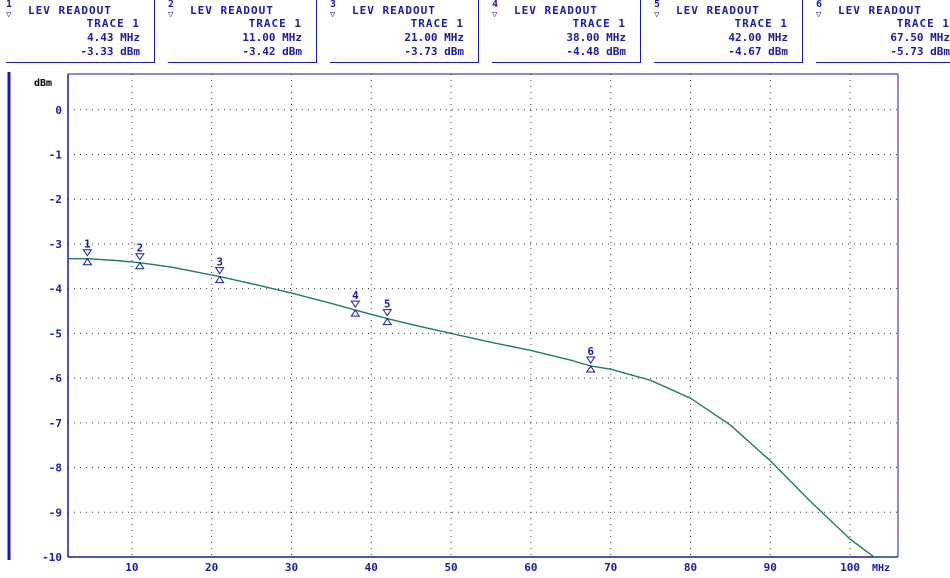 The image size is (950, 578). What do you see at coordinates (55, 423) in the screenshot?
I see `y-tick-label: -7` at bounding box center [55, 423].